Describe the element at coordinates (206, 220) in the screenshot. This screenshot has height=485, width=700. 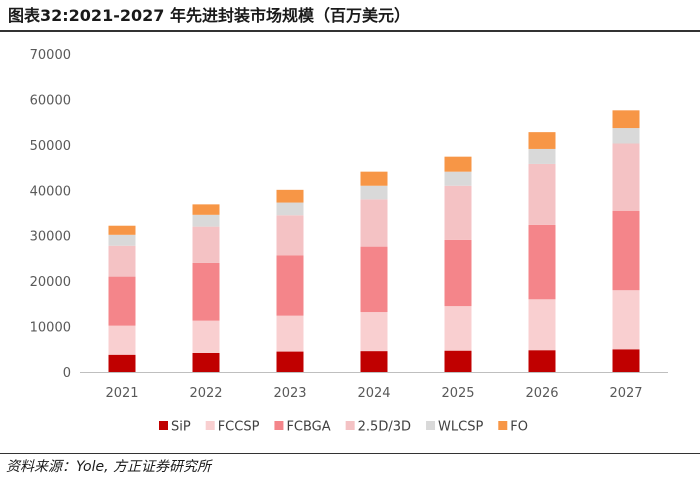
I see `bar-segment-wlcsp-2022` at that location.